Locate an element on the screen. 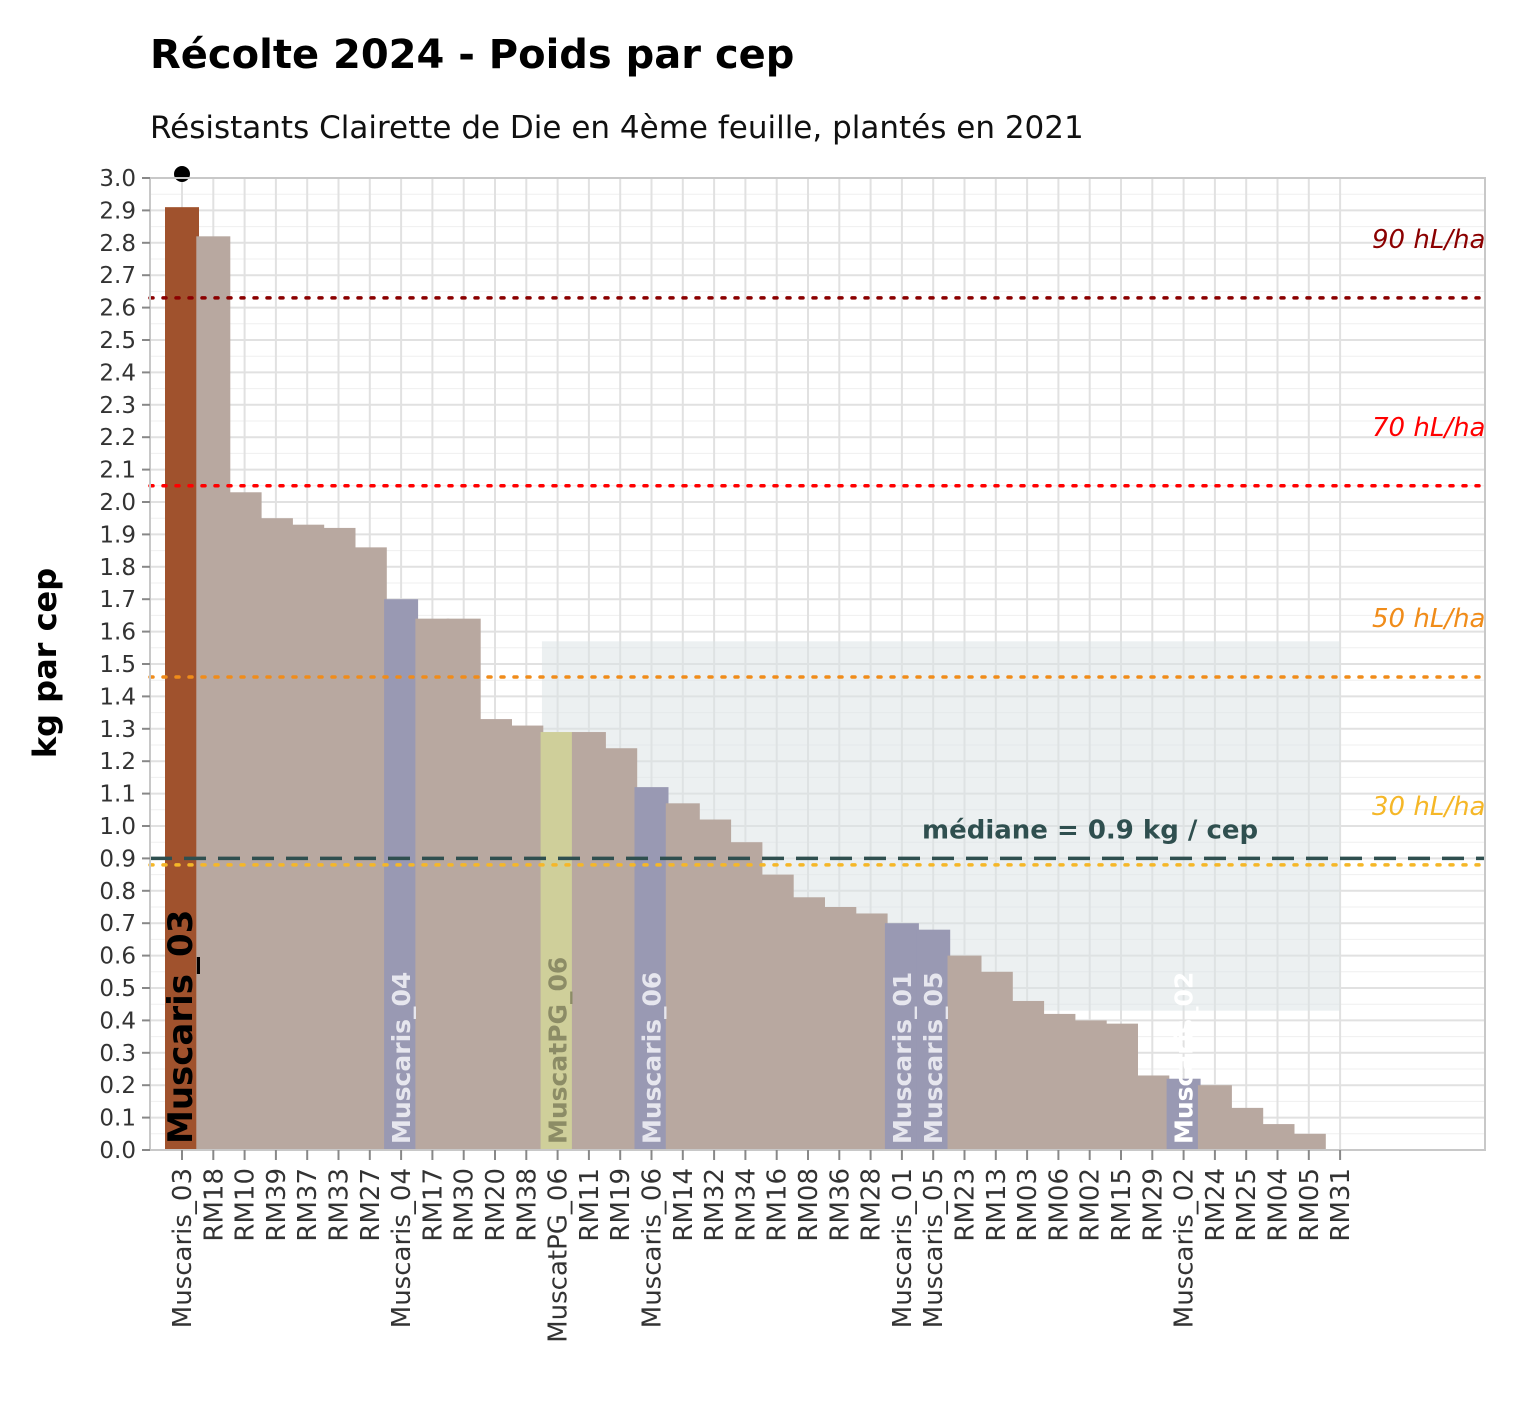 The image size is (1535, 1417). y-tick-label: 0.8 is located at coordinates (117, 892).